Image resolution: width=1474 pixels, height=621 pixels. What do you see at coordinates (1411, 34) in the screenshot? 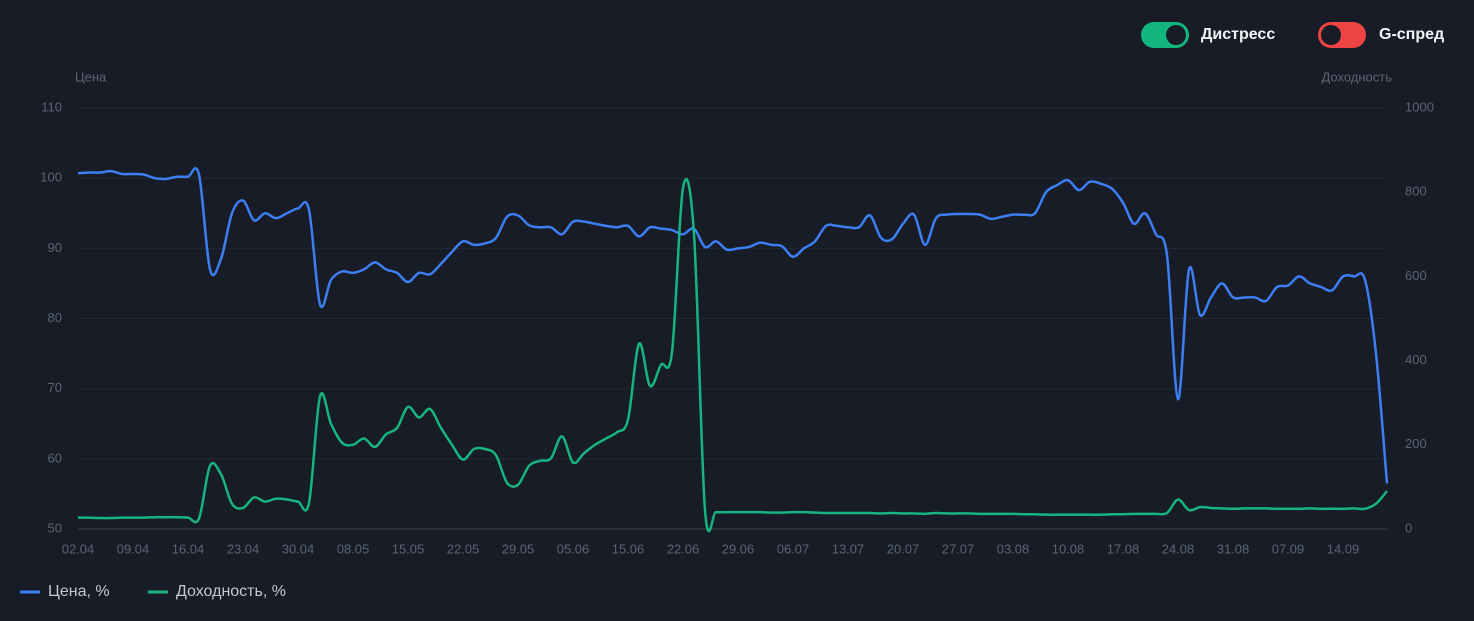
I see `toggle-label: G-спред` at bounding box center [1411, 34].